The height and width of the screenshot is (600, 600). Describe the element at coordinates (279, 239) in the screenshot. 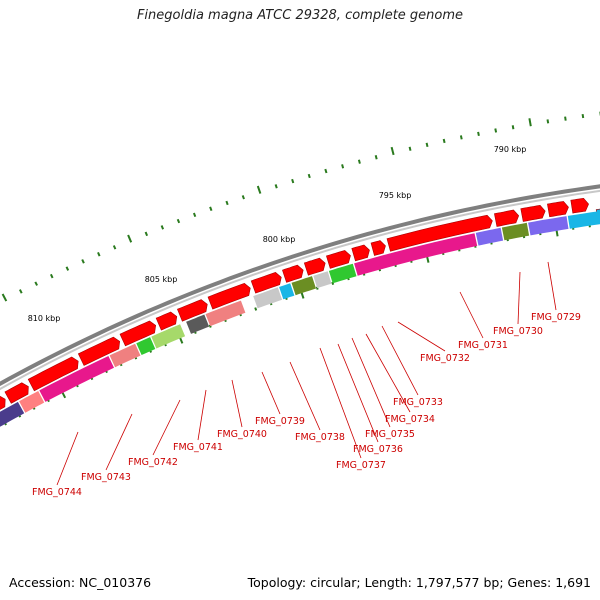

I see `kbp-tick-label: 800 kbp` at that location.